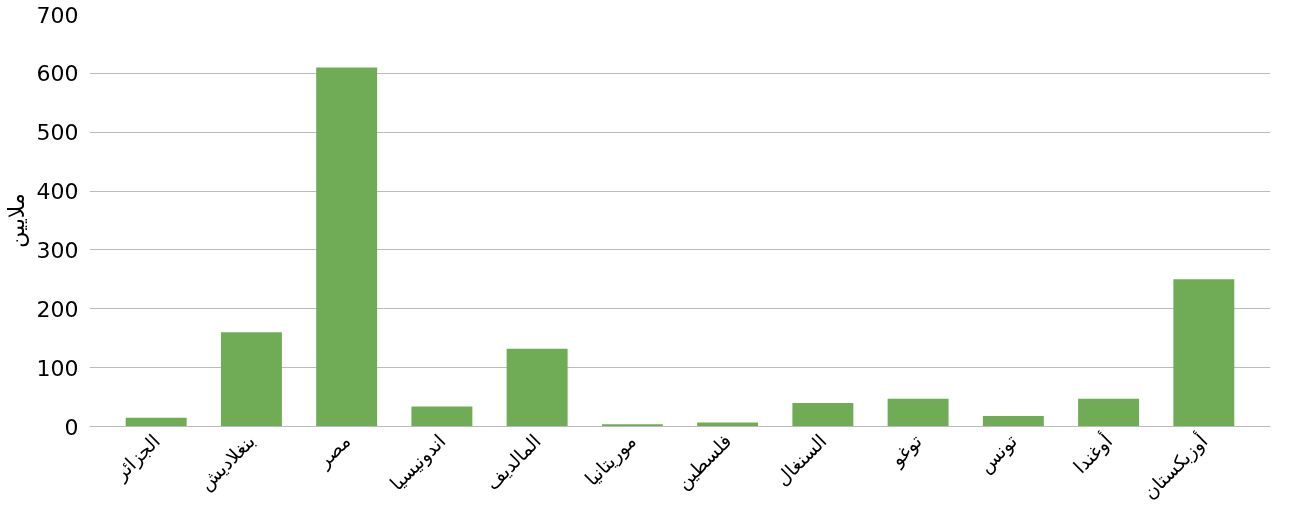  What do you see at coordinates (512, 461) in the screenshot?
I see `x-tick-label: المالديف` at bounding box center [512, 461].